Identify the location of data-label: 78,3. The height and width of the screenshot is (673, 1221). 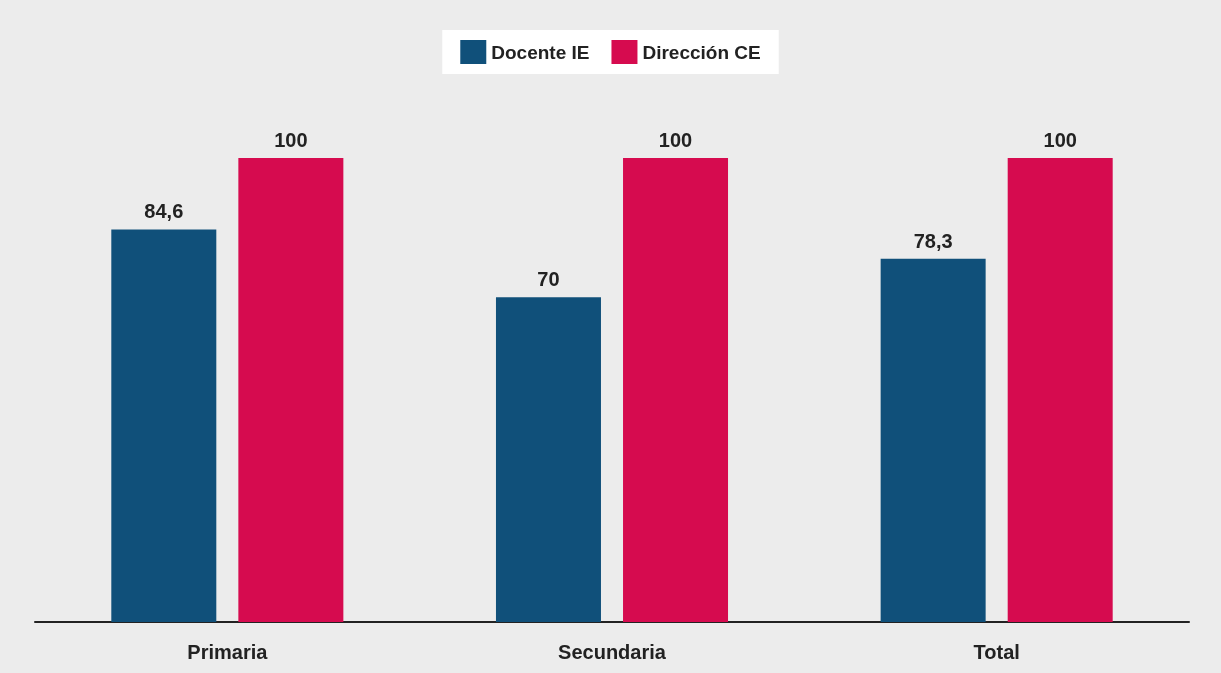
(933, 240).